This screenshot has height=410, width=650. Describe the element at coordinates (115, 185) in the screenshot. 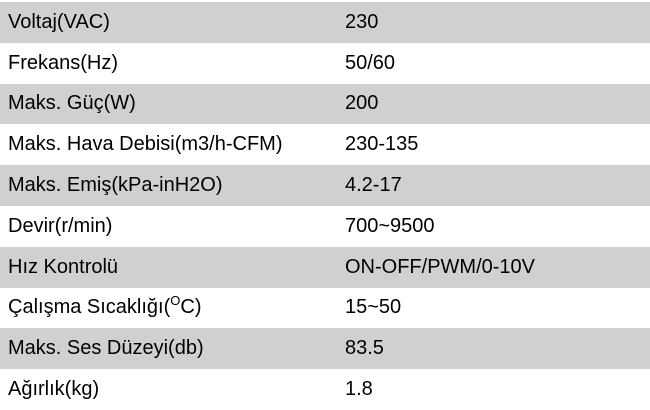

I see `spec-label: Maks. Emiş(kPa-inH2O)` at that location.